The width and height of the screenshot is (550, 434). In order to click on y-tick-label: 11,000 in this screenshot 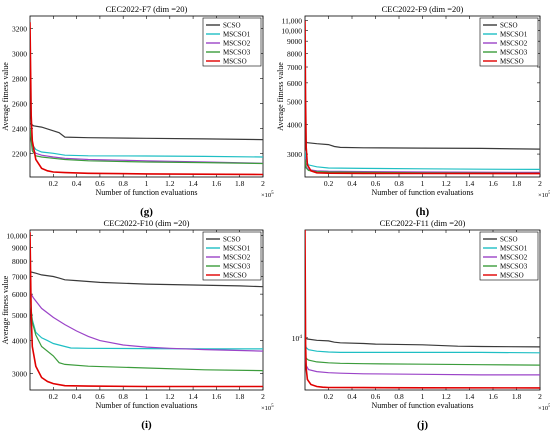, I will do `click(292, 21)`.